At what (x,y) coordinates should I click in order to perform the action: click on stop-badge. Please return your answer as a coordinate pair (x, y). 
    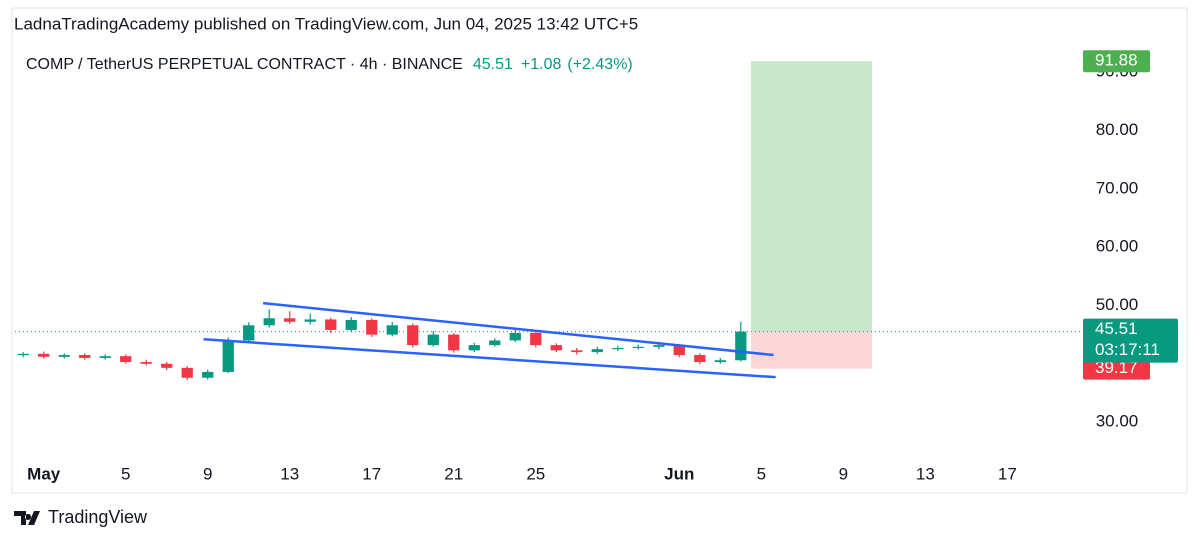
    Looking at the image, I should click on (1116, 368).